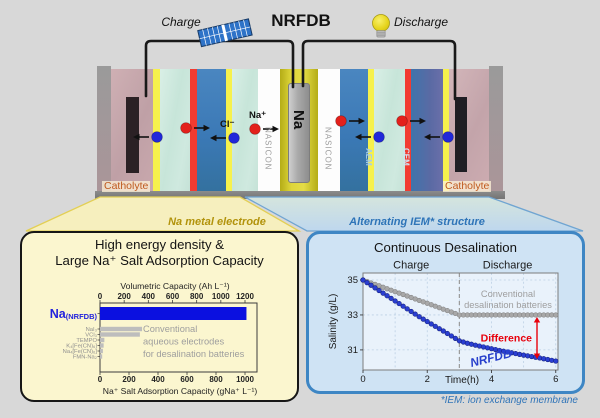 This screenshot has height=418, width=600. Describe the element at coordinates (421, 22) in the screenshot. I see `discharge-label: Discharge` at that location.